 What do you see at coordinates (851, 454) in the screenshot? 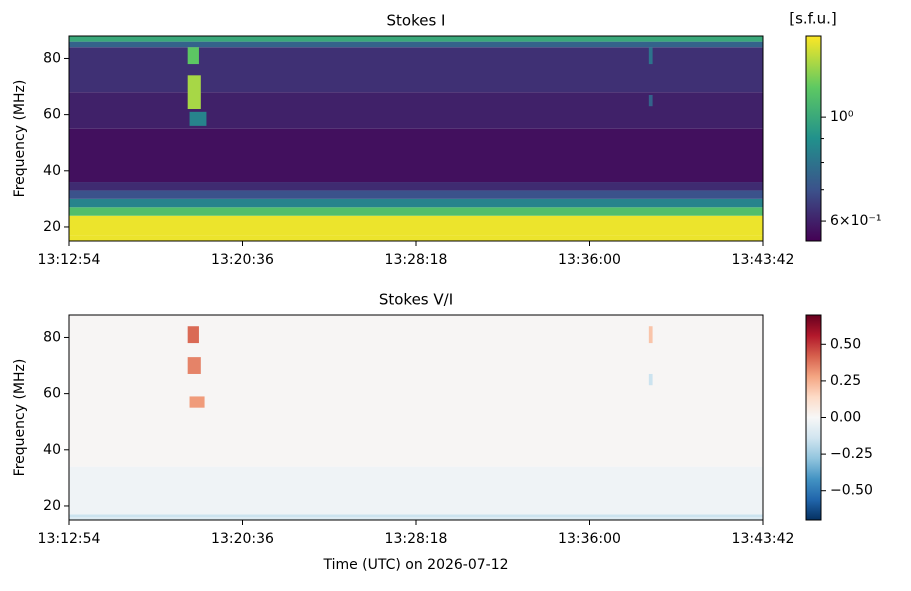
I see `colorbar-tick-label: −0.25` at bounding box center [851, 454].